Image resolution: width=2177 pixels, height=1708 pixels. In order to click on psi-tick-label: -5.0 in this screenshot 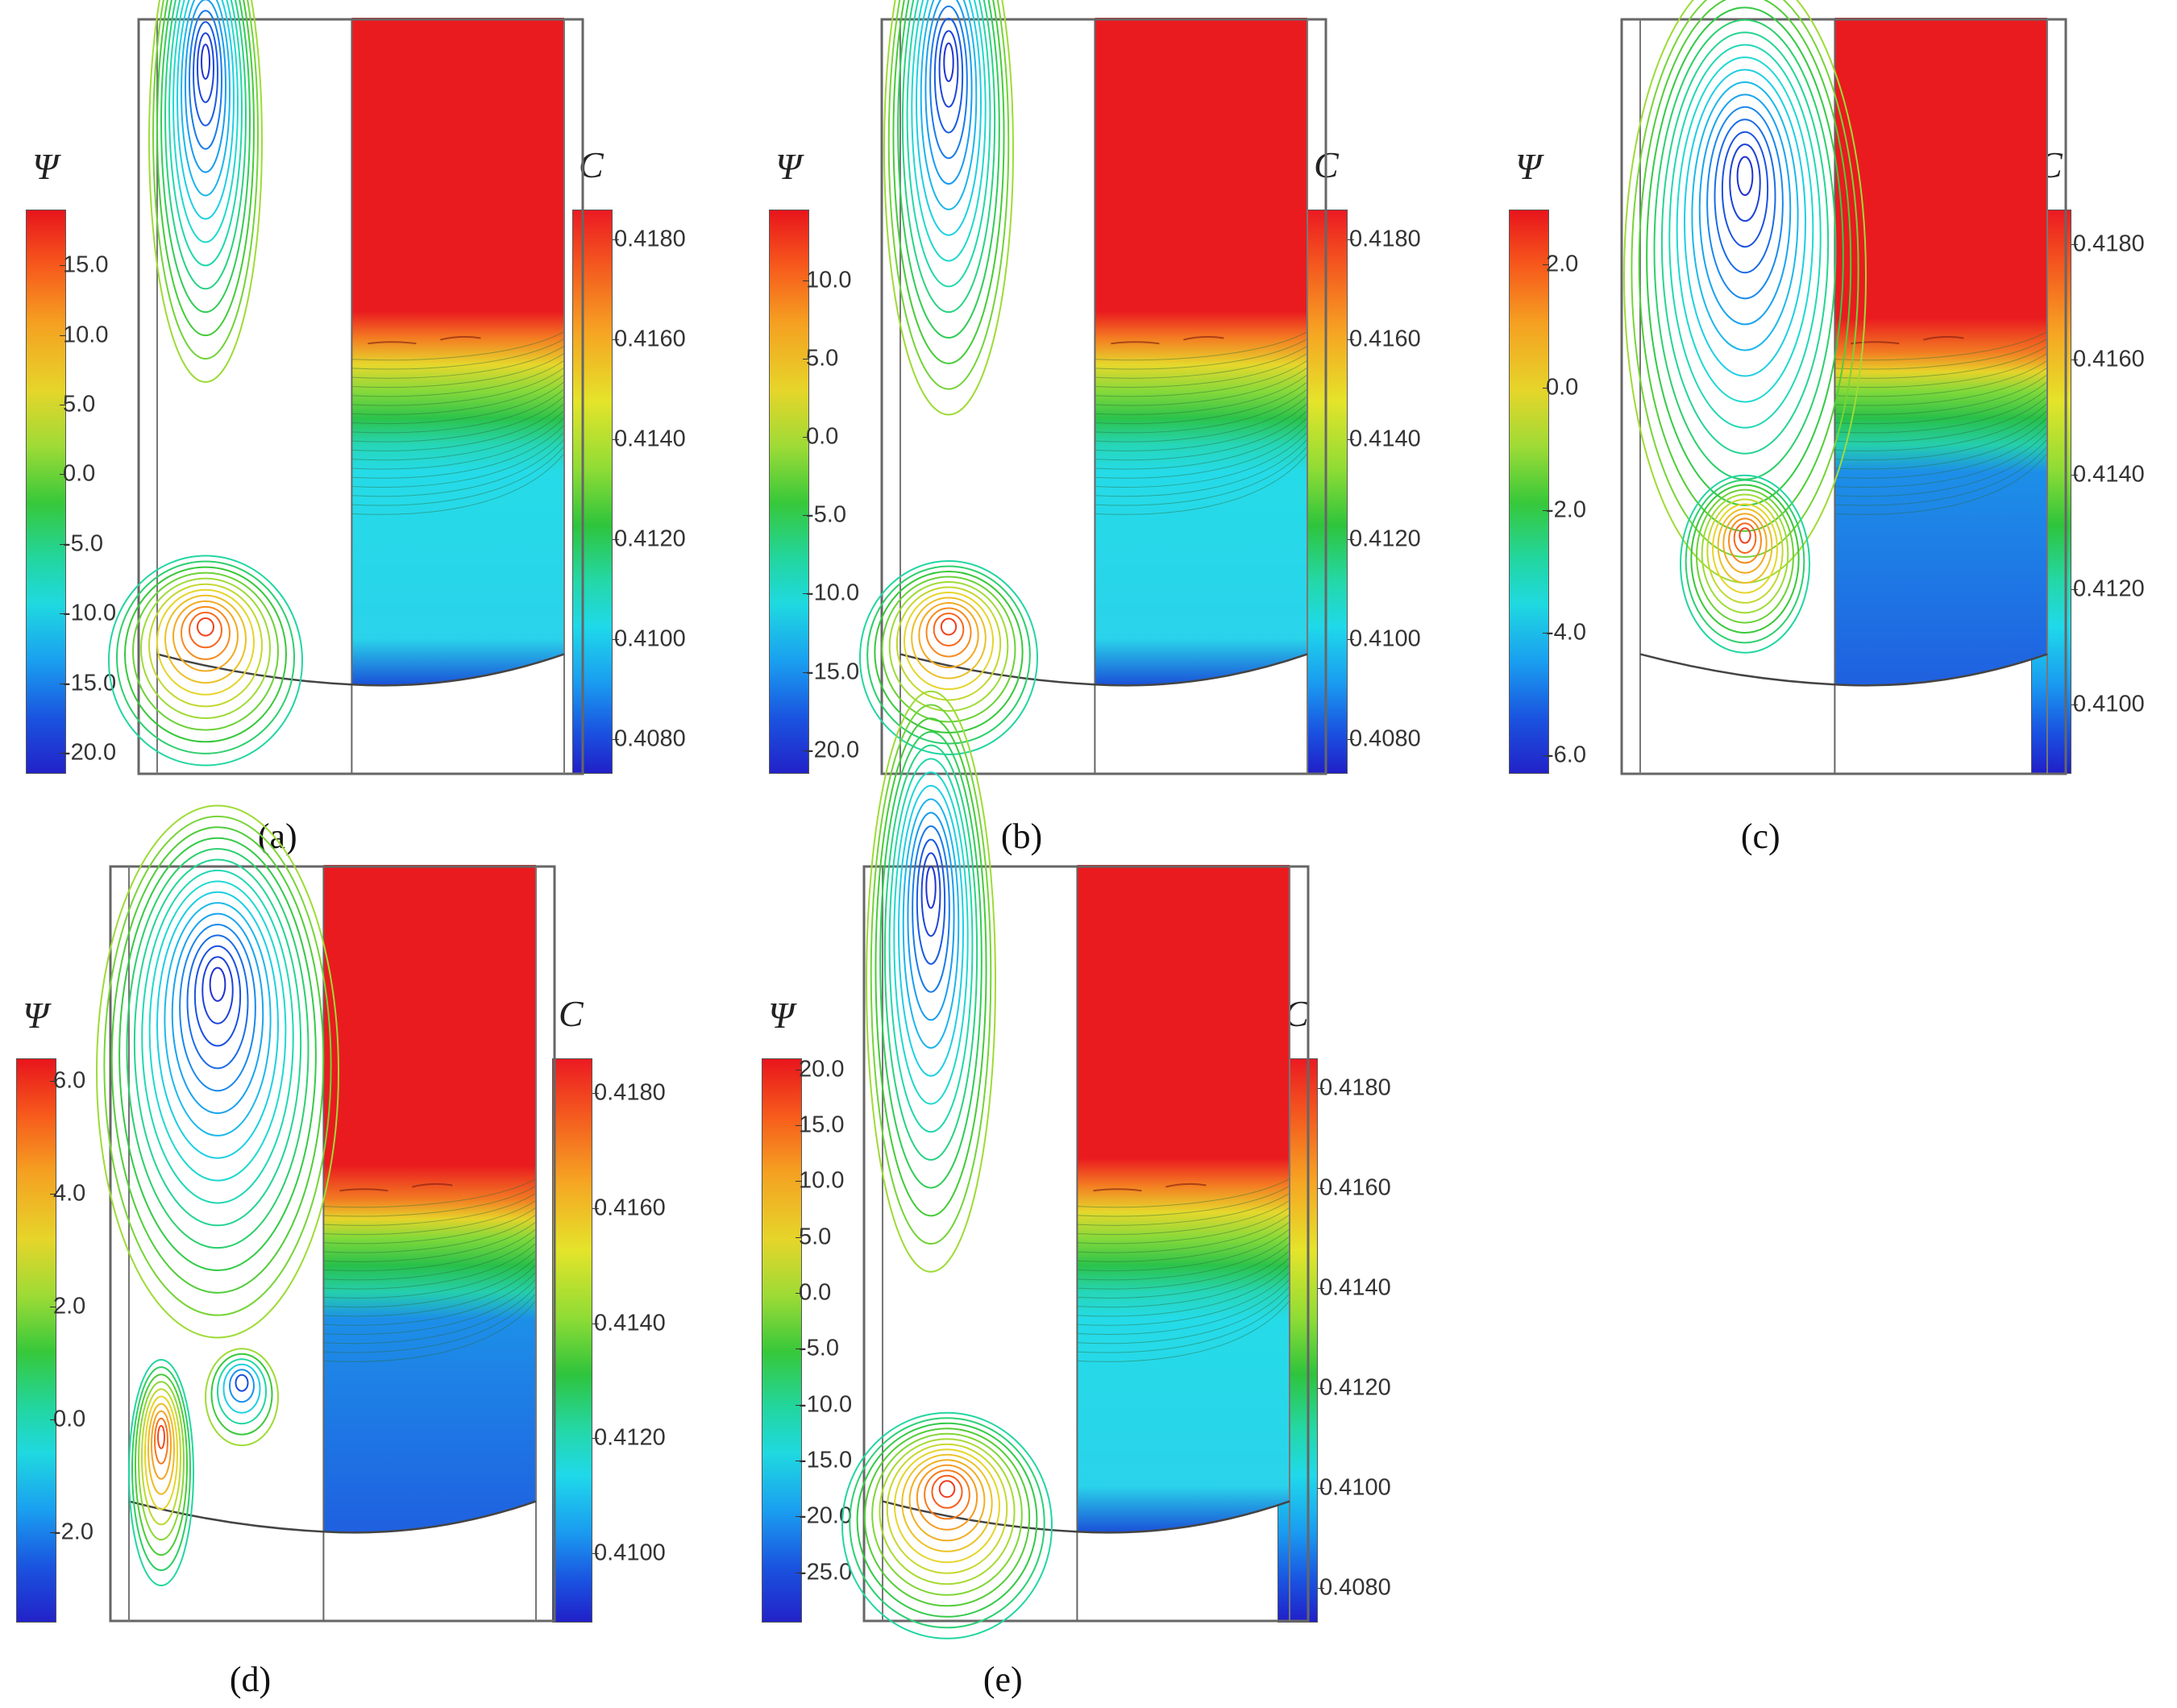, I will do `click(83, 543)`.